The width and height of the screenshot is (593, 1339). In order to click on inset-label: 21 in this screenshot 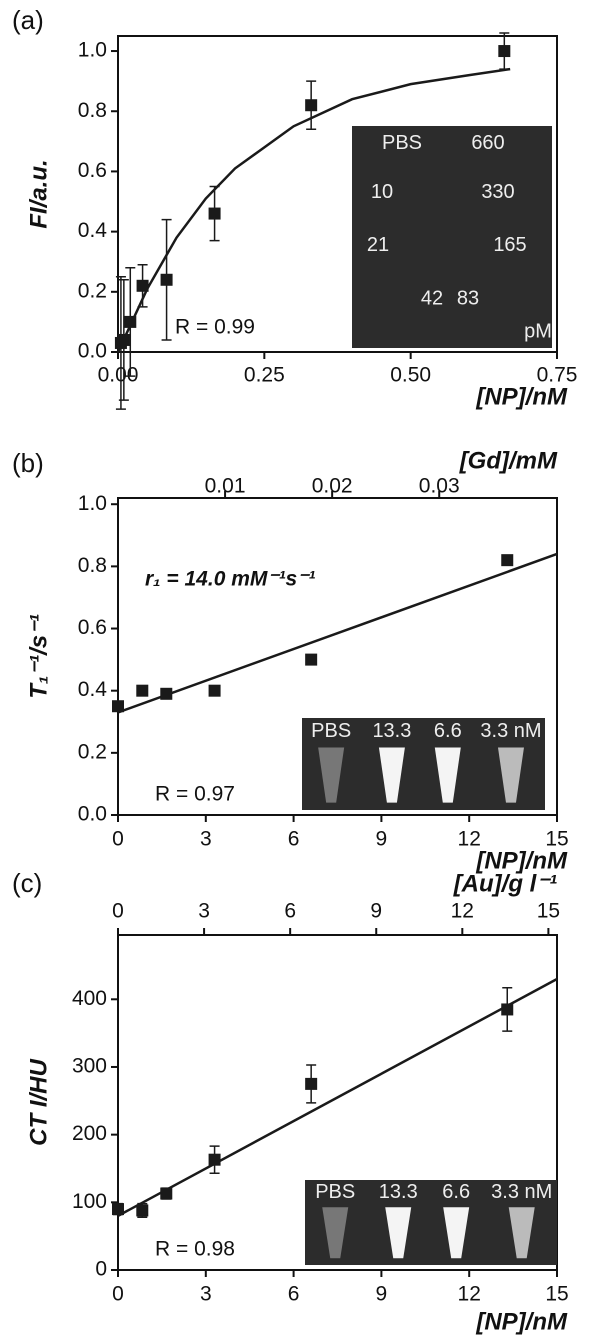, I will do `click(378, 245)`.